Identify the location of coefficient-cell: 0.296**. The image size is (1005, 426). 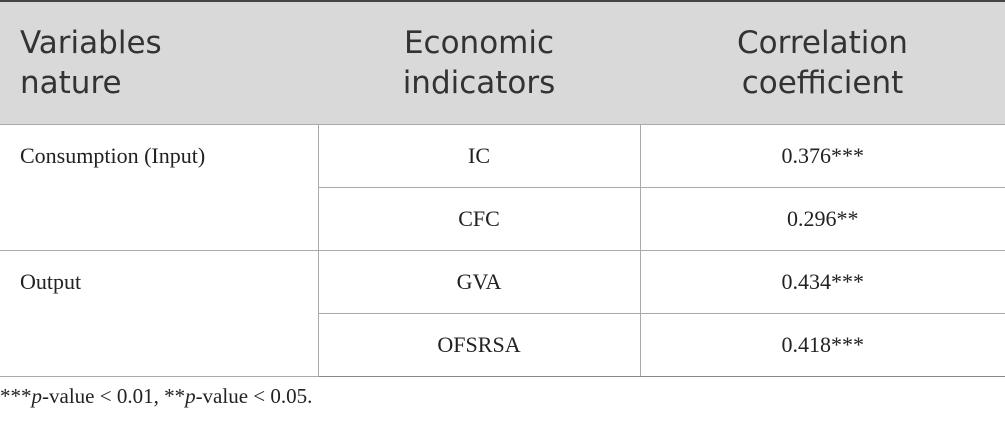
(822, 219).